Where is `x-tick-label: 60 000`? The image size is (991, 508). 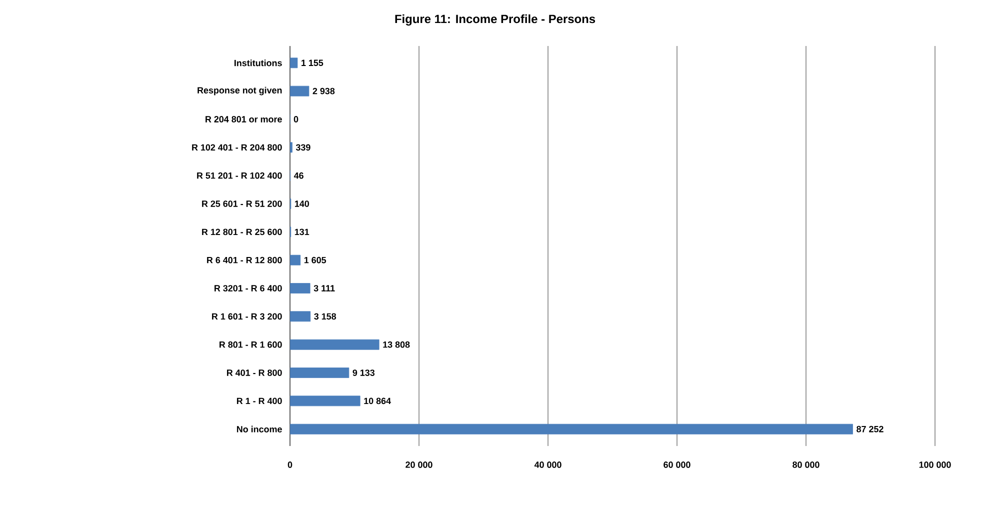 x-tick-label: 60 000 is located at coordinates (677, 465).